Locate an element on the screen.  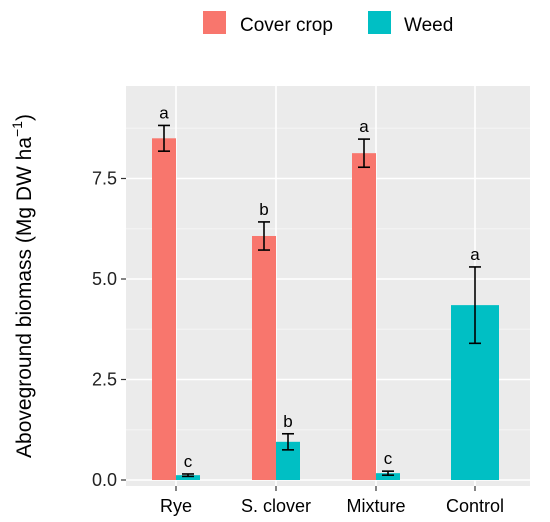
y-axis: 0.0 2.5 5.0 7.5 is located at coordinates (109, 329).